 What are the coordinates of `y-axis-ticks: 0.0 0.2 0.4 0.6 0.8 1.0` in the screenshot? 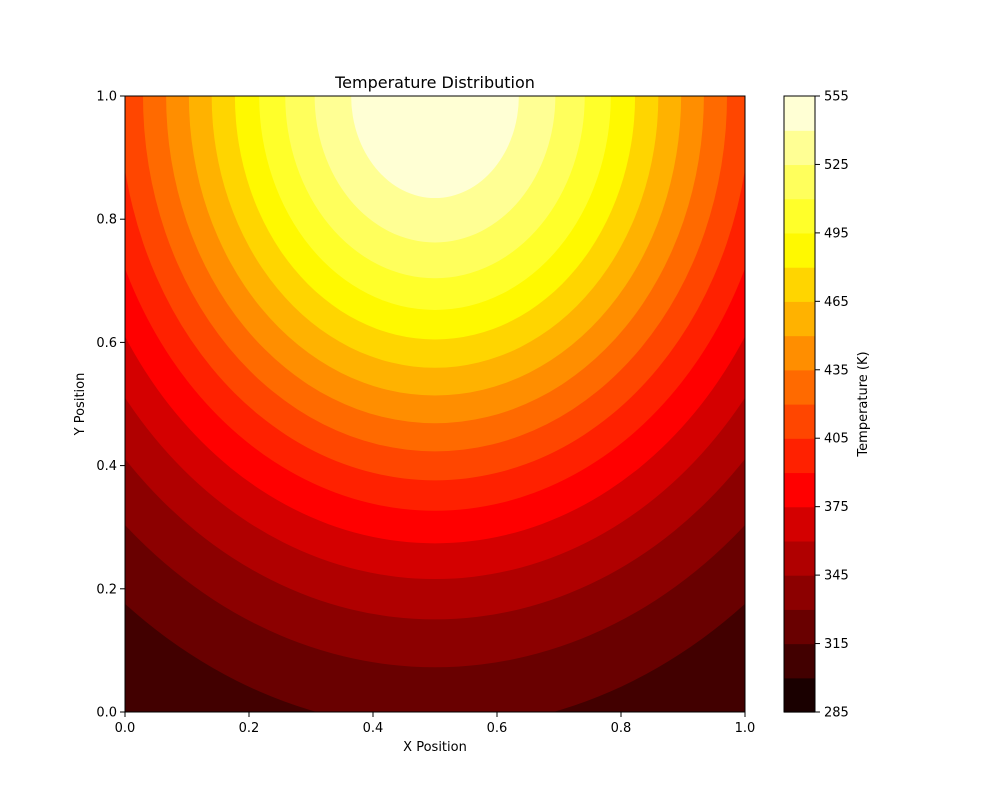 It's located at (110, 405).